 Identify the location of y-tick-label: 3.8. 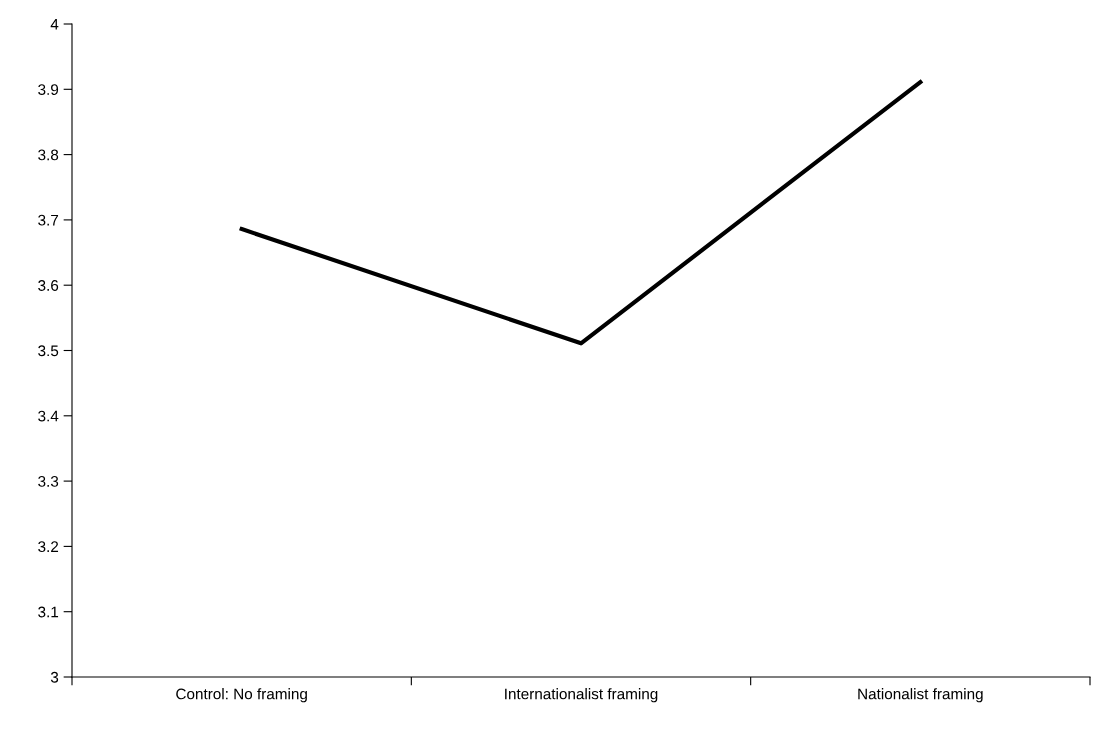
(48, 155).